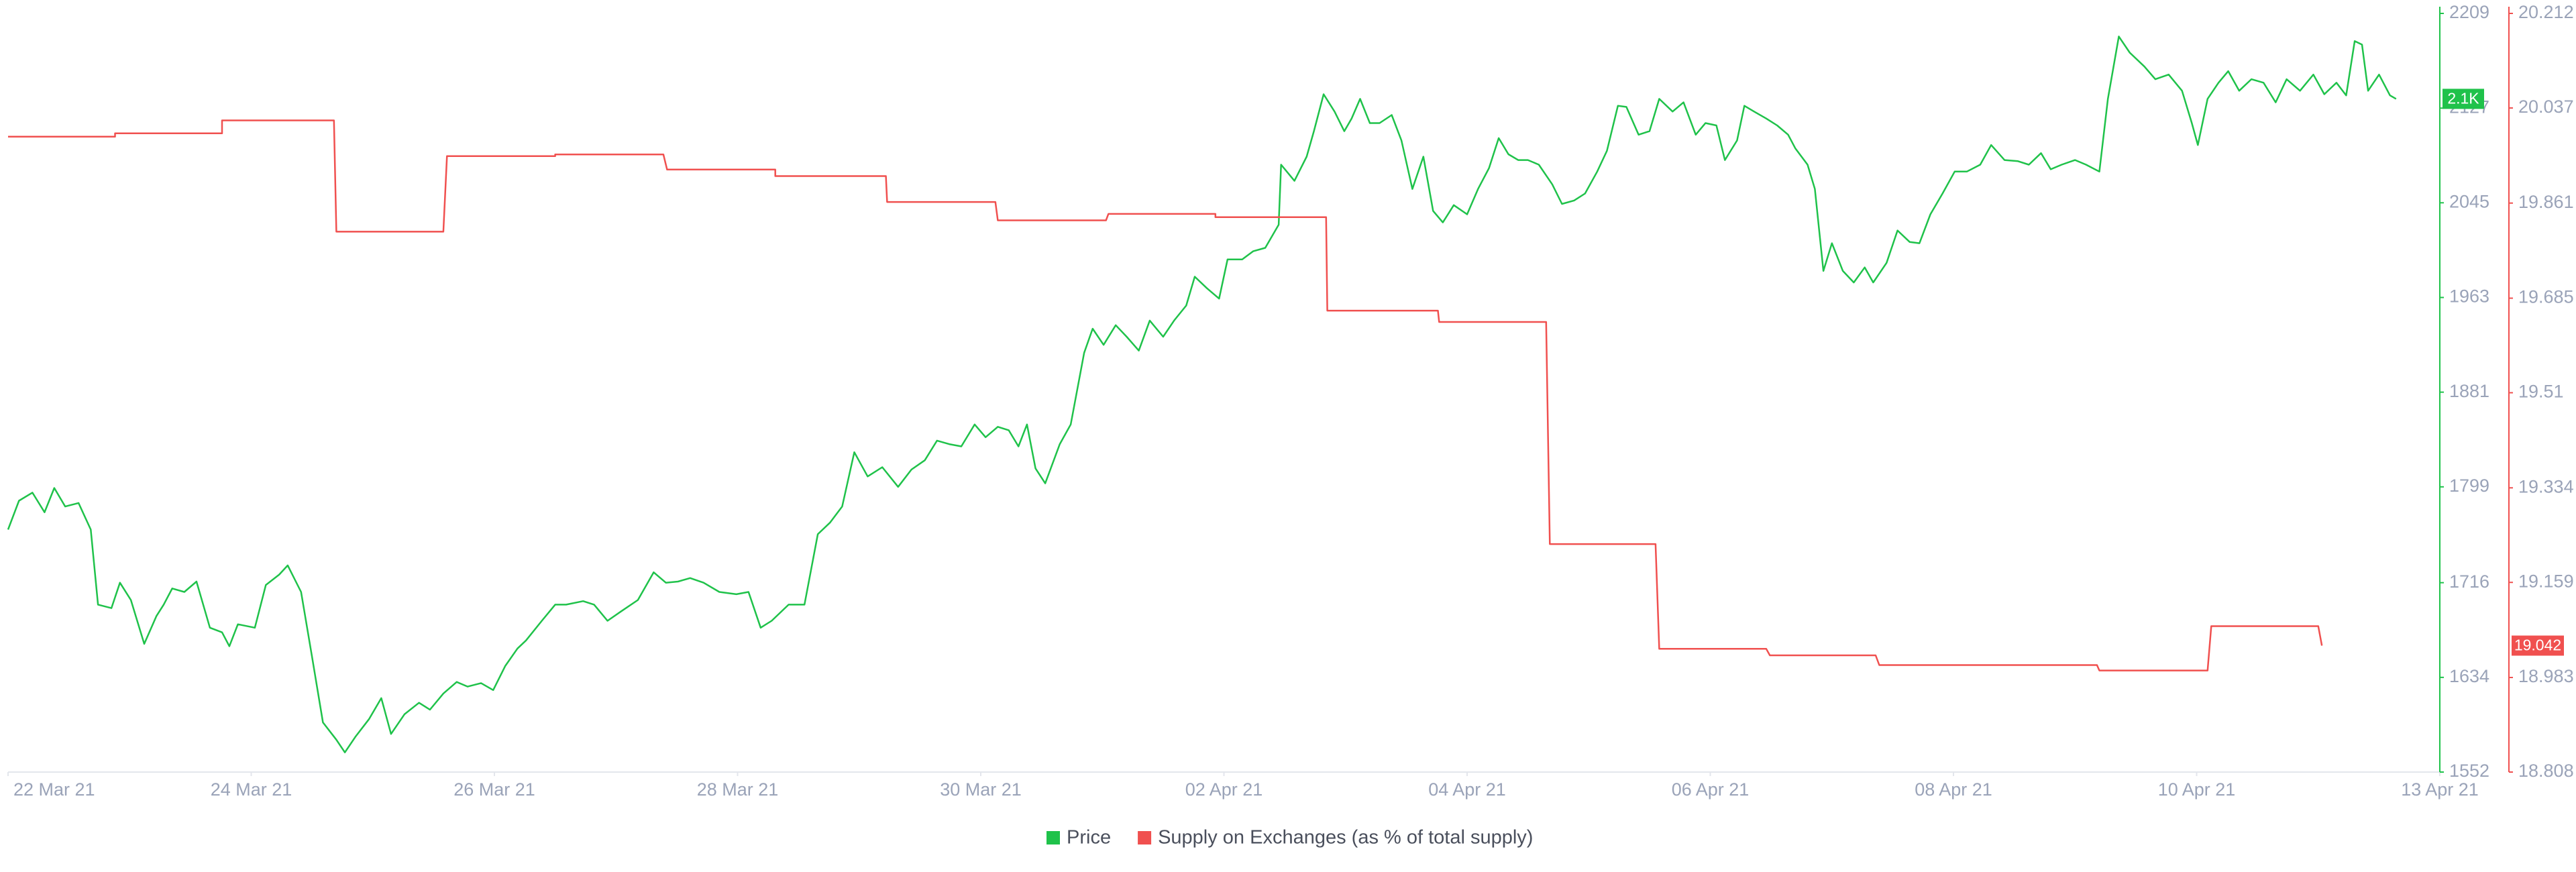  I want to click on y-tick-label: 1963, so click(2469, 296).